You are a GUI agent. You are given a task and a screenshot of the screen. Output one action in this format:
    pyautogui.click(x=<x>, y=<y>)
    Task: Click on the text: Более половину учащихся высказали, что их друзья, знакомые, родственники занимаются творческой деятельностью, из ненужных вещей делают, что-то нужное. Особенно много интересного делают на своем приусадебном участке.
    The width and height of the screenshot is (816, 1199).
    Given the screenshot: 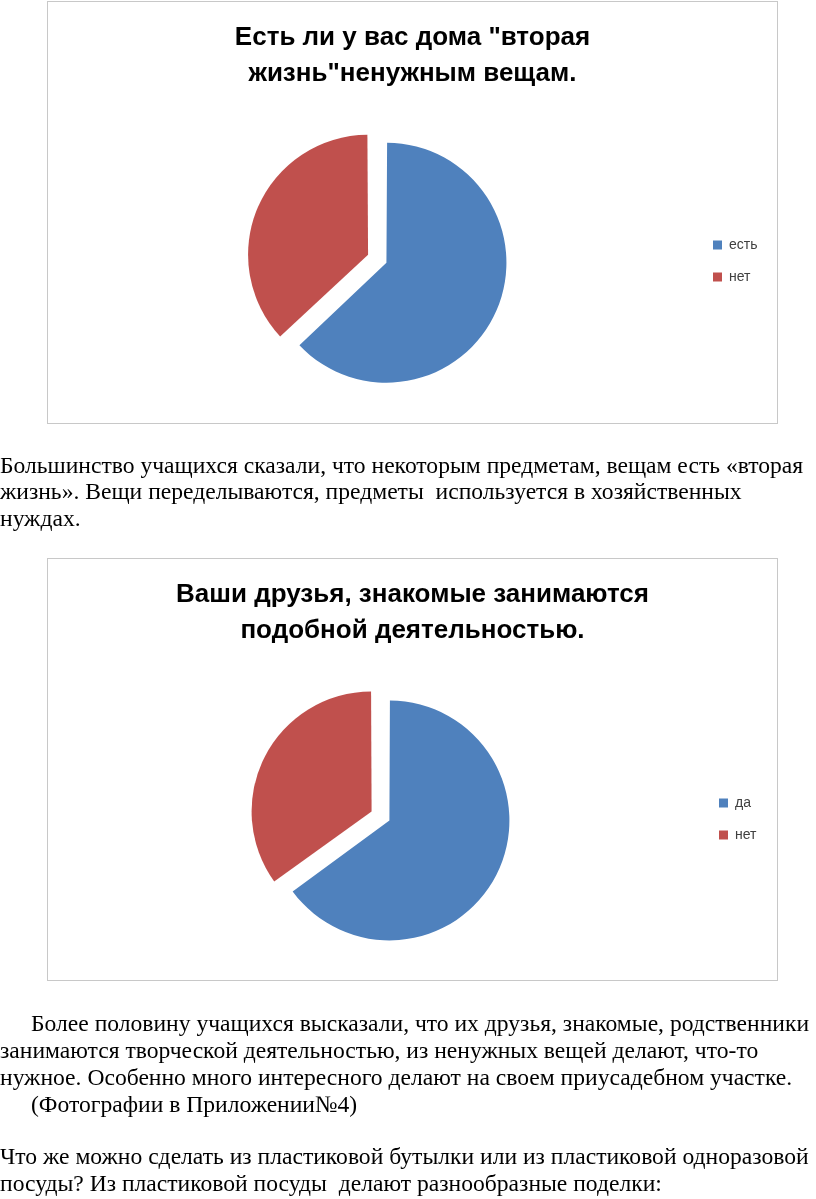 What is the action you would take?
    pyautogui.click(x=405, y=1050)
    